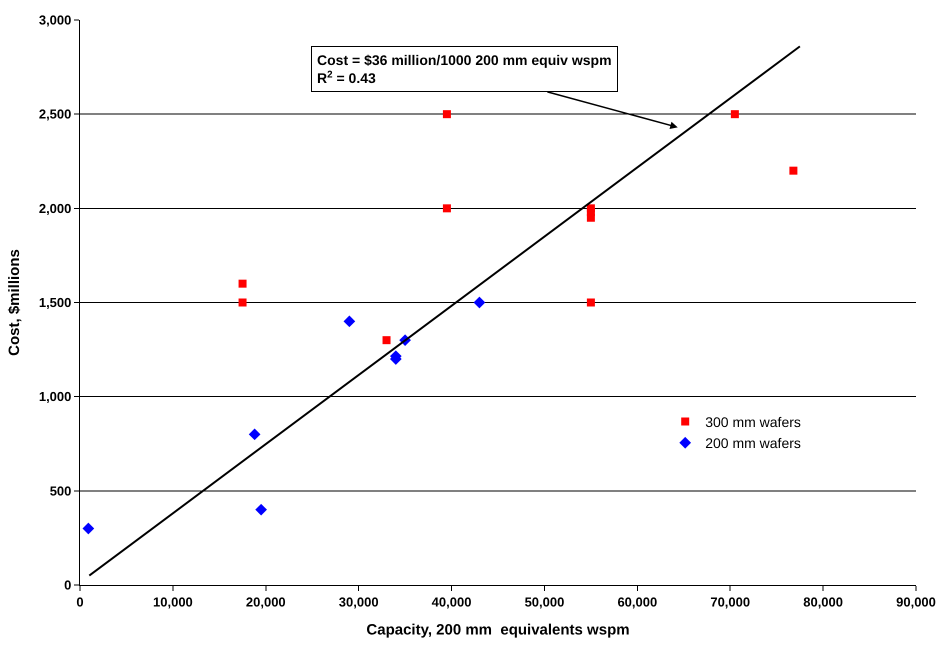  Describe the element at coordinates (55, 396) in the screenshot. I see `y-tick-label: 1,000` at that location.